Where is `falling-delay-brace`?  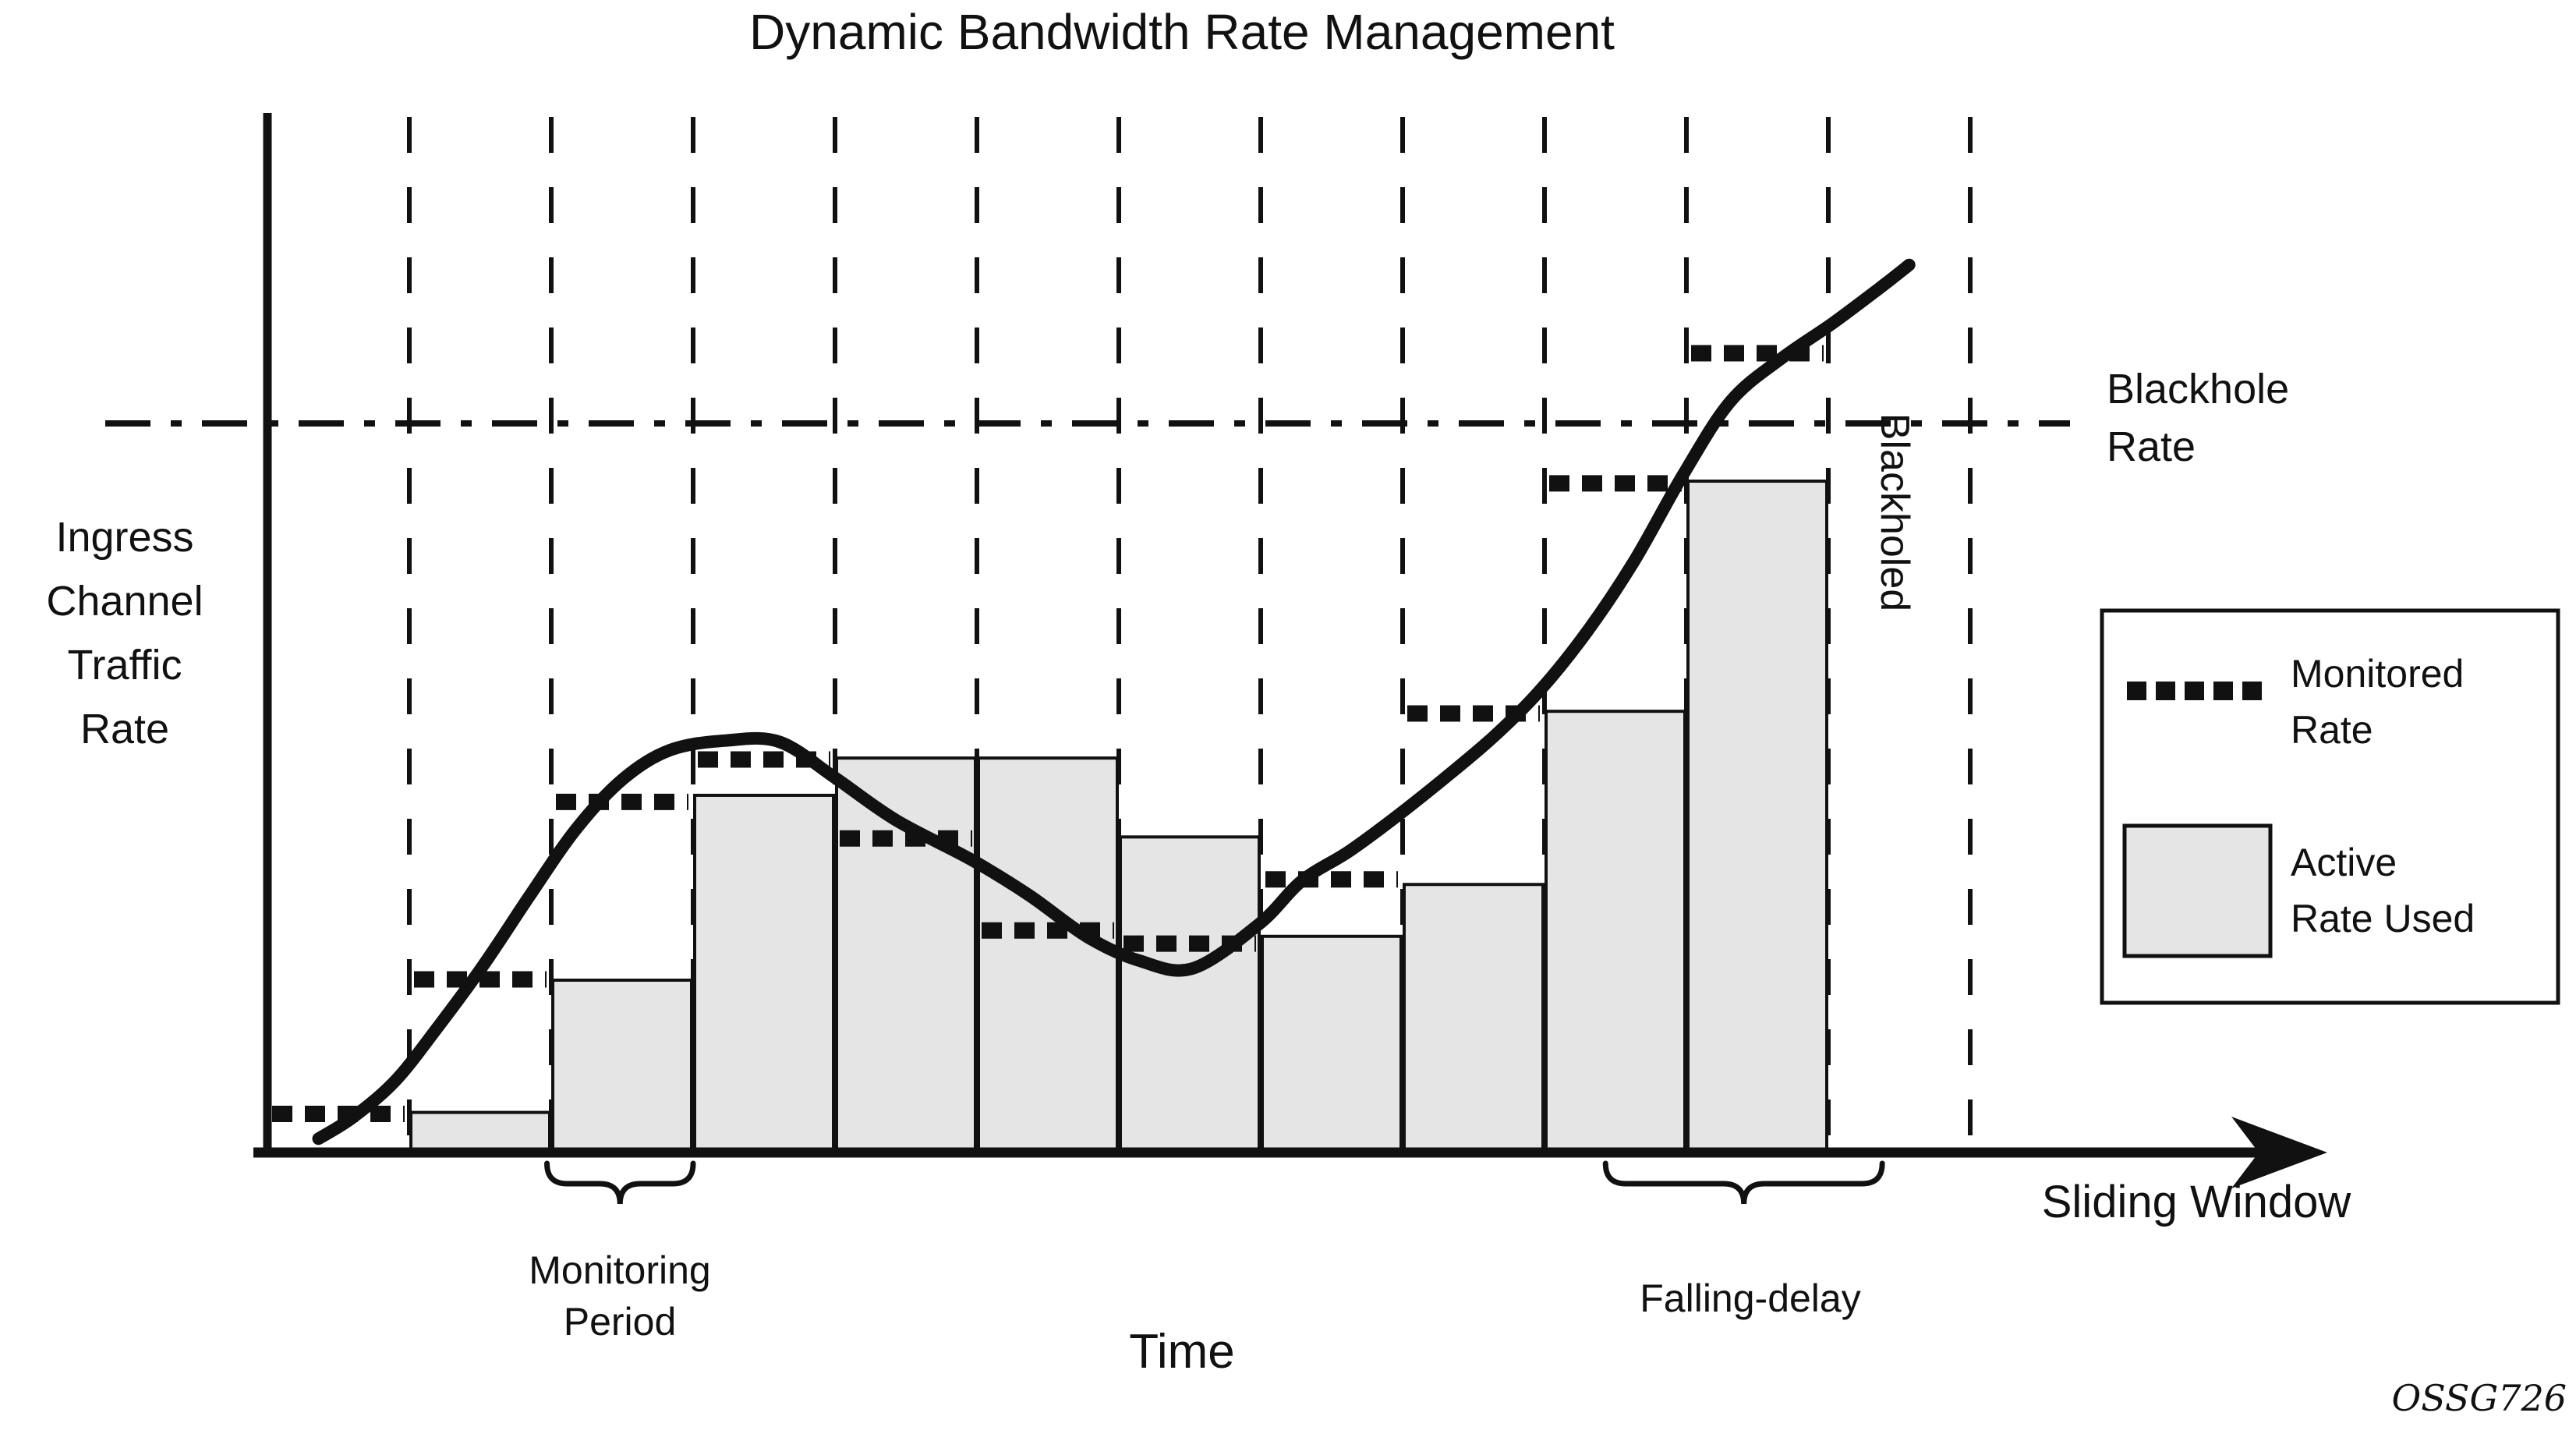 falling-delay-brace is located at coordinates (1743, 1183).